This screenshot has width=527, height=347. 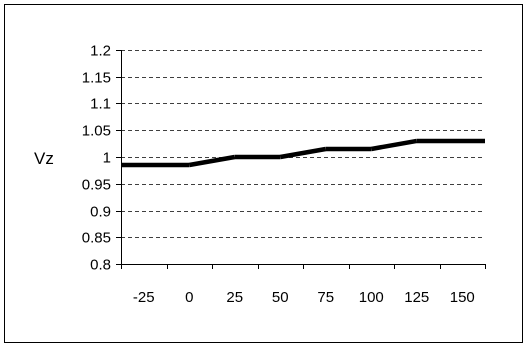 What do you see at coordinates (96, 185) in the screenshot?
I see `y-tick-label-3: 0.95` at bounding box center [96, 185].